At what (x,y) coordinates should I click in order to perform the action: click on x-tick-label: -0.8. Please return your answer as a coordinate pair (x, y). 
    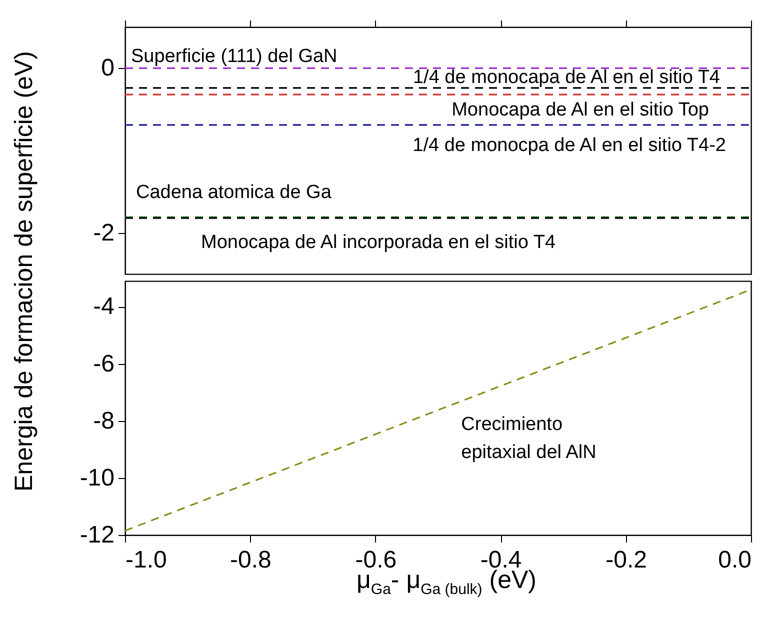
    Looking at the image, I should click on (251, 560).